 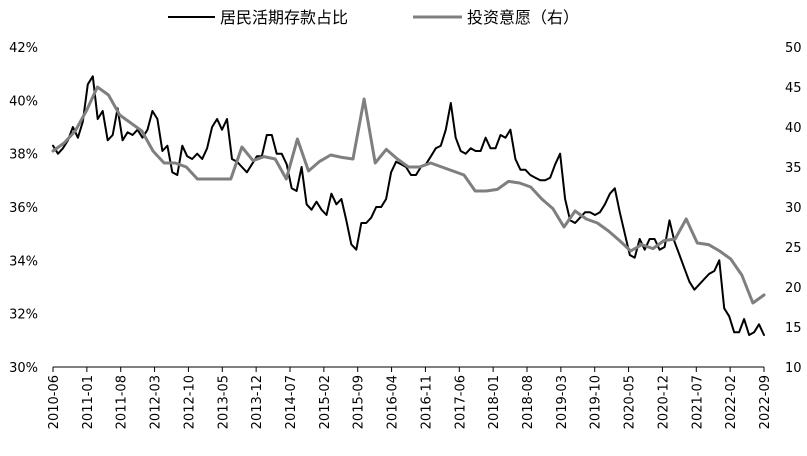 I want to click on y-right-tick-label: 25, so click(x=793, y=248).